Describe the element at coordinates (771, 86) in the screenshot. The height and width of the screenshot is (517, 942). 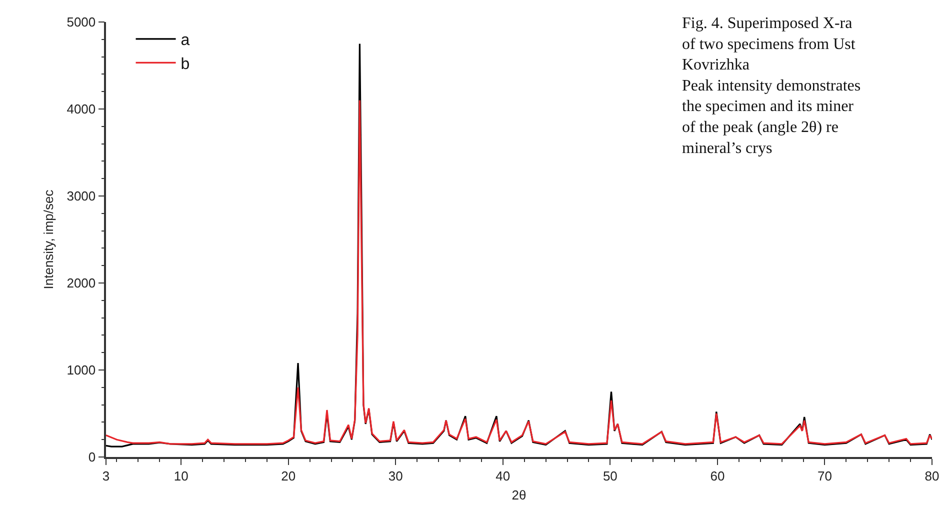
I see `annotation: Fig. 4. Superimposed X-ra of two specimens from Ust Kovrizhka Peak intensity demonstrates the specimen and its miner of the peak (angle 2θ) re mineral’s crys` at that location.